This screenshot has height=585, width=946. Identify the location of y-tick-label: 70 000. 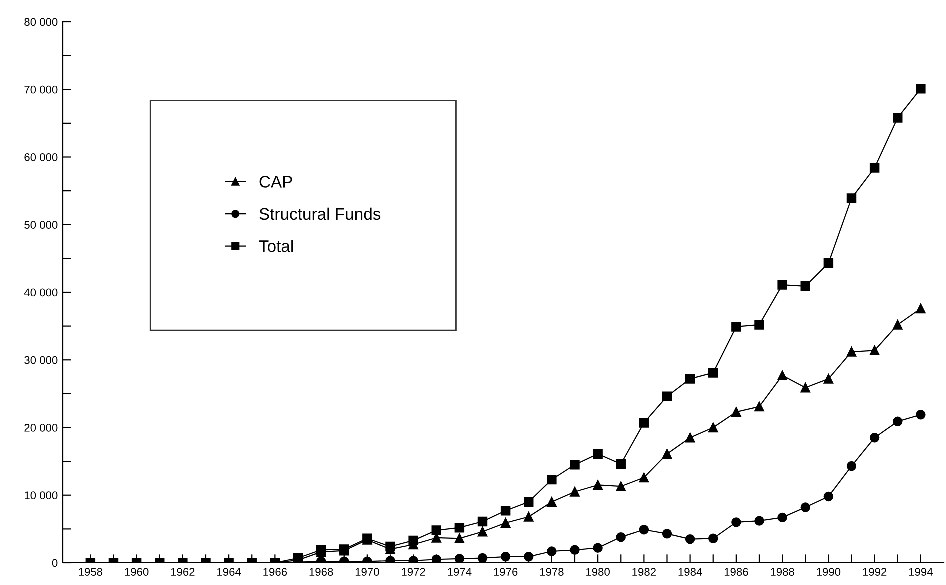
(41, 90).